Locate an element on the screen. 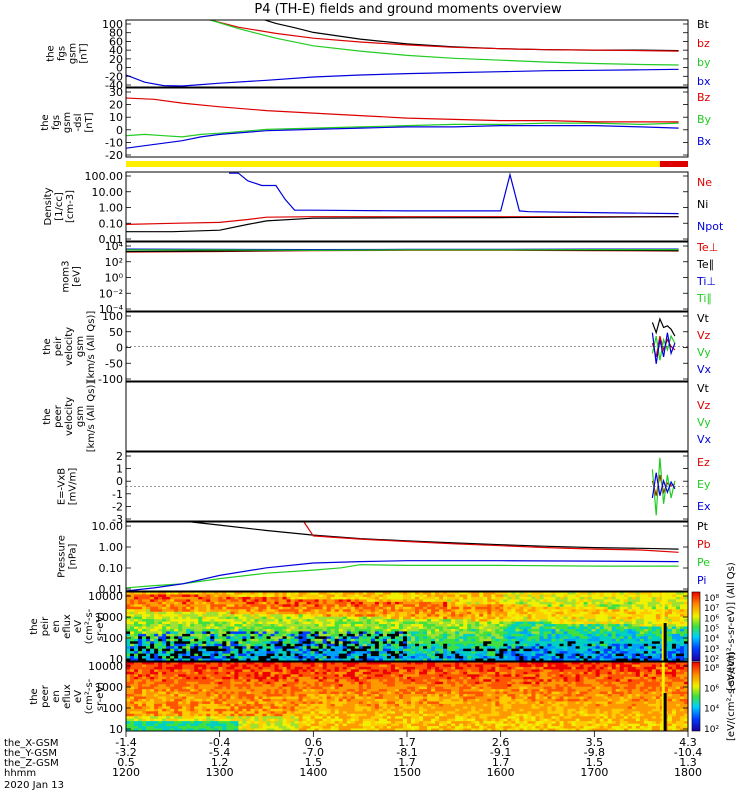 The image size is (750, 800). series-by-line is located at coordinates (444, 43).